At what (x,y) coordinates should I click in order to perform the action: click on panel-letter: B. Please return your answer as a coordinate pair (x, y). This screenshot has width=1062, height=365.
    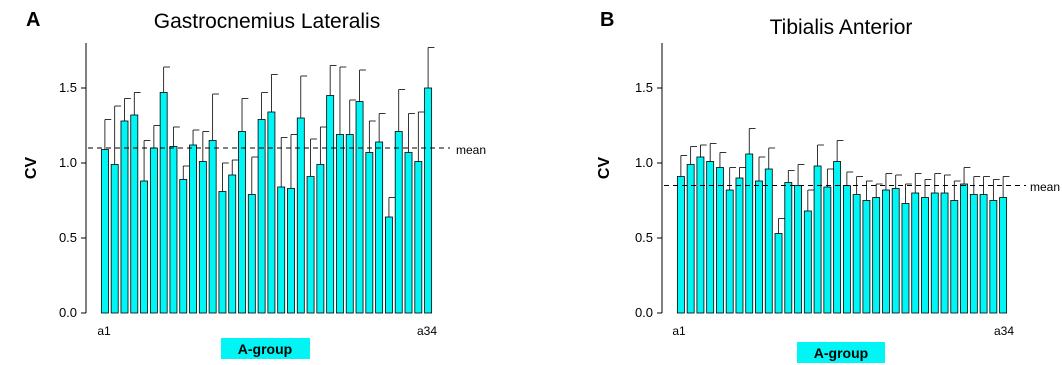
    Looking at the image, I should click on (607, 20).